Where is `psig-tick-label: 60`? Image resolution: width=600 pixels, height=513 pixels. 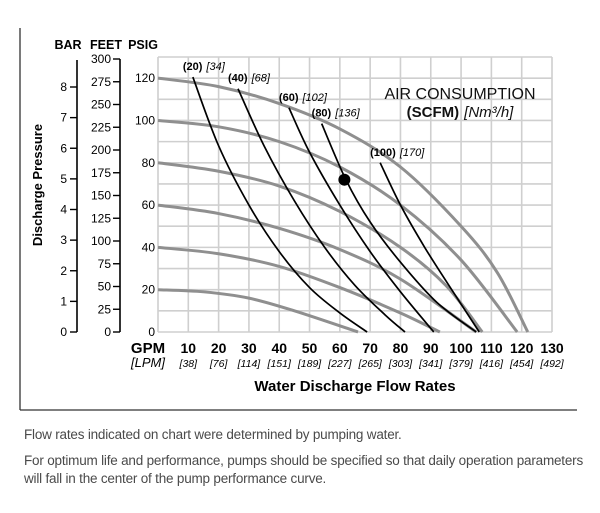 psig-tick-label: 60 is located at coordinates (149, 205).